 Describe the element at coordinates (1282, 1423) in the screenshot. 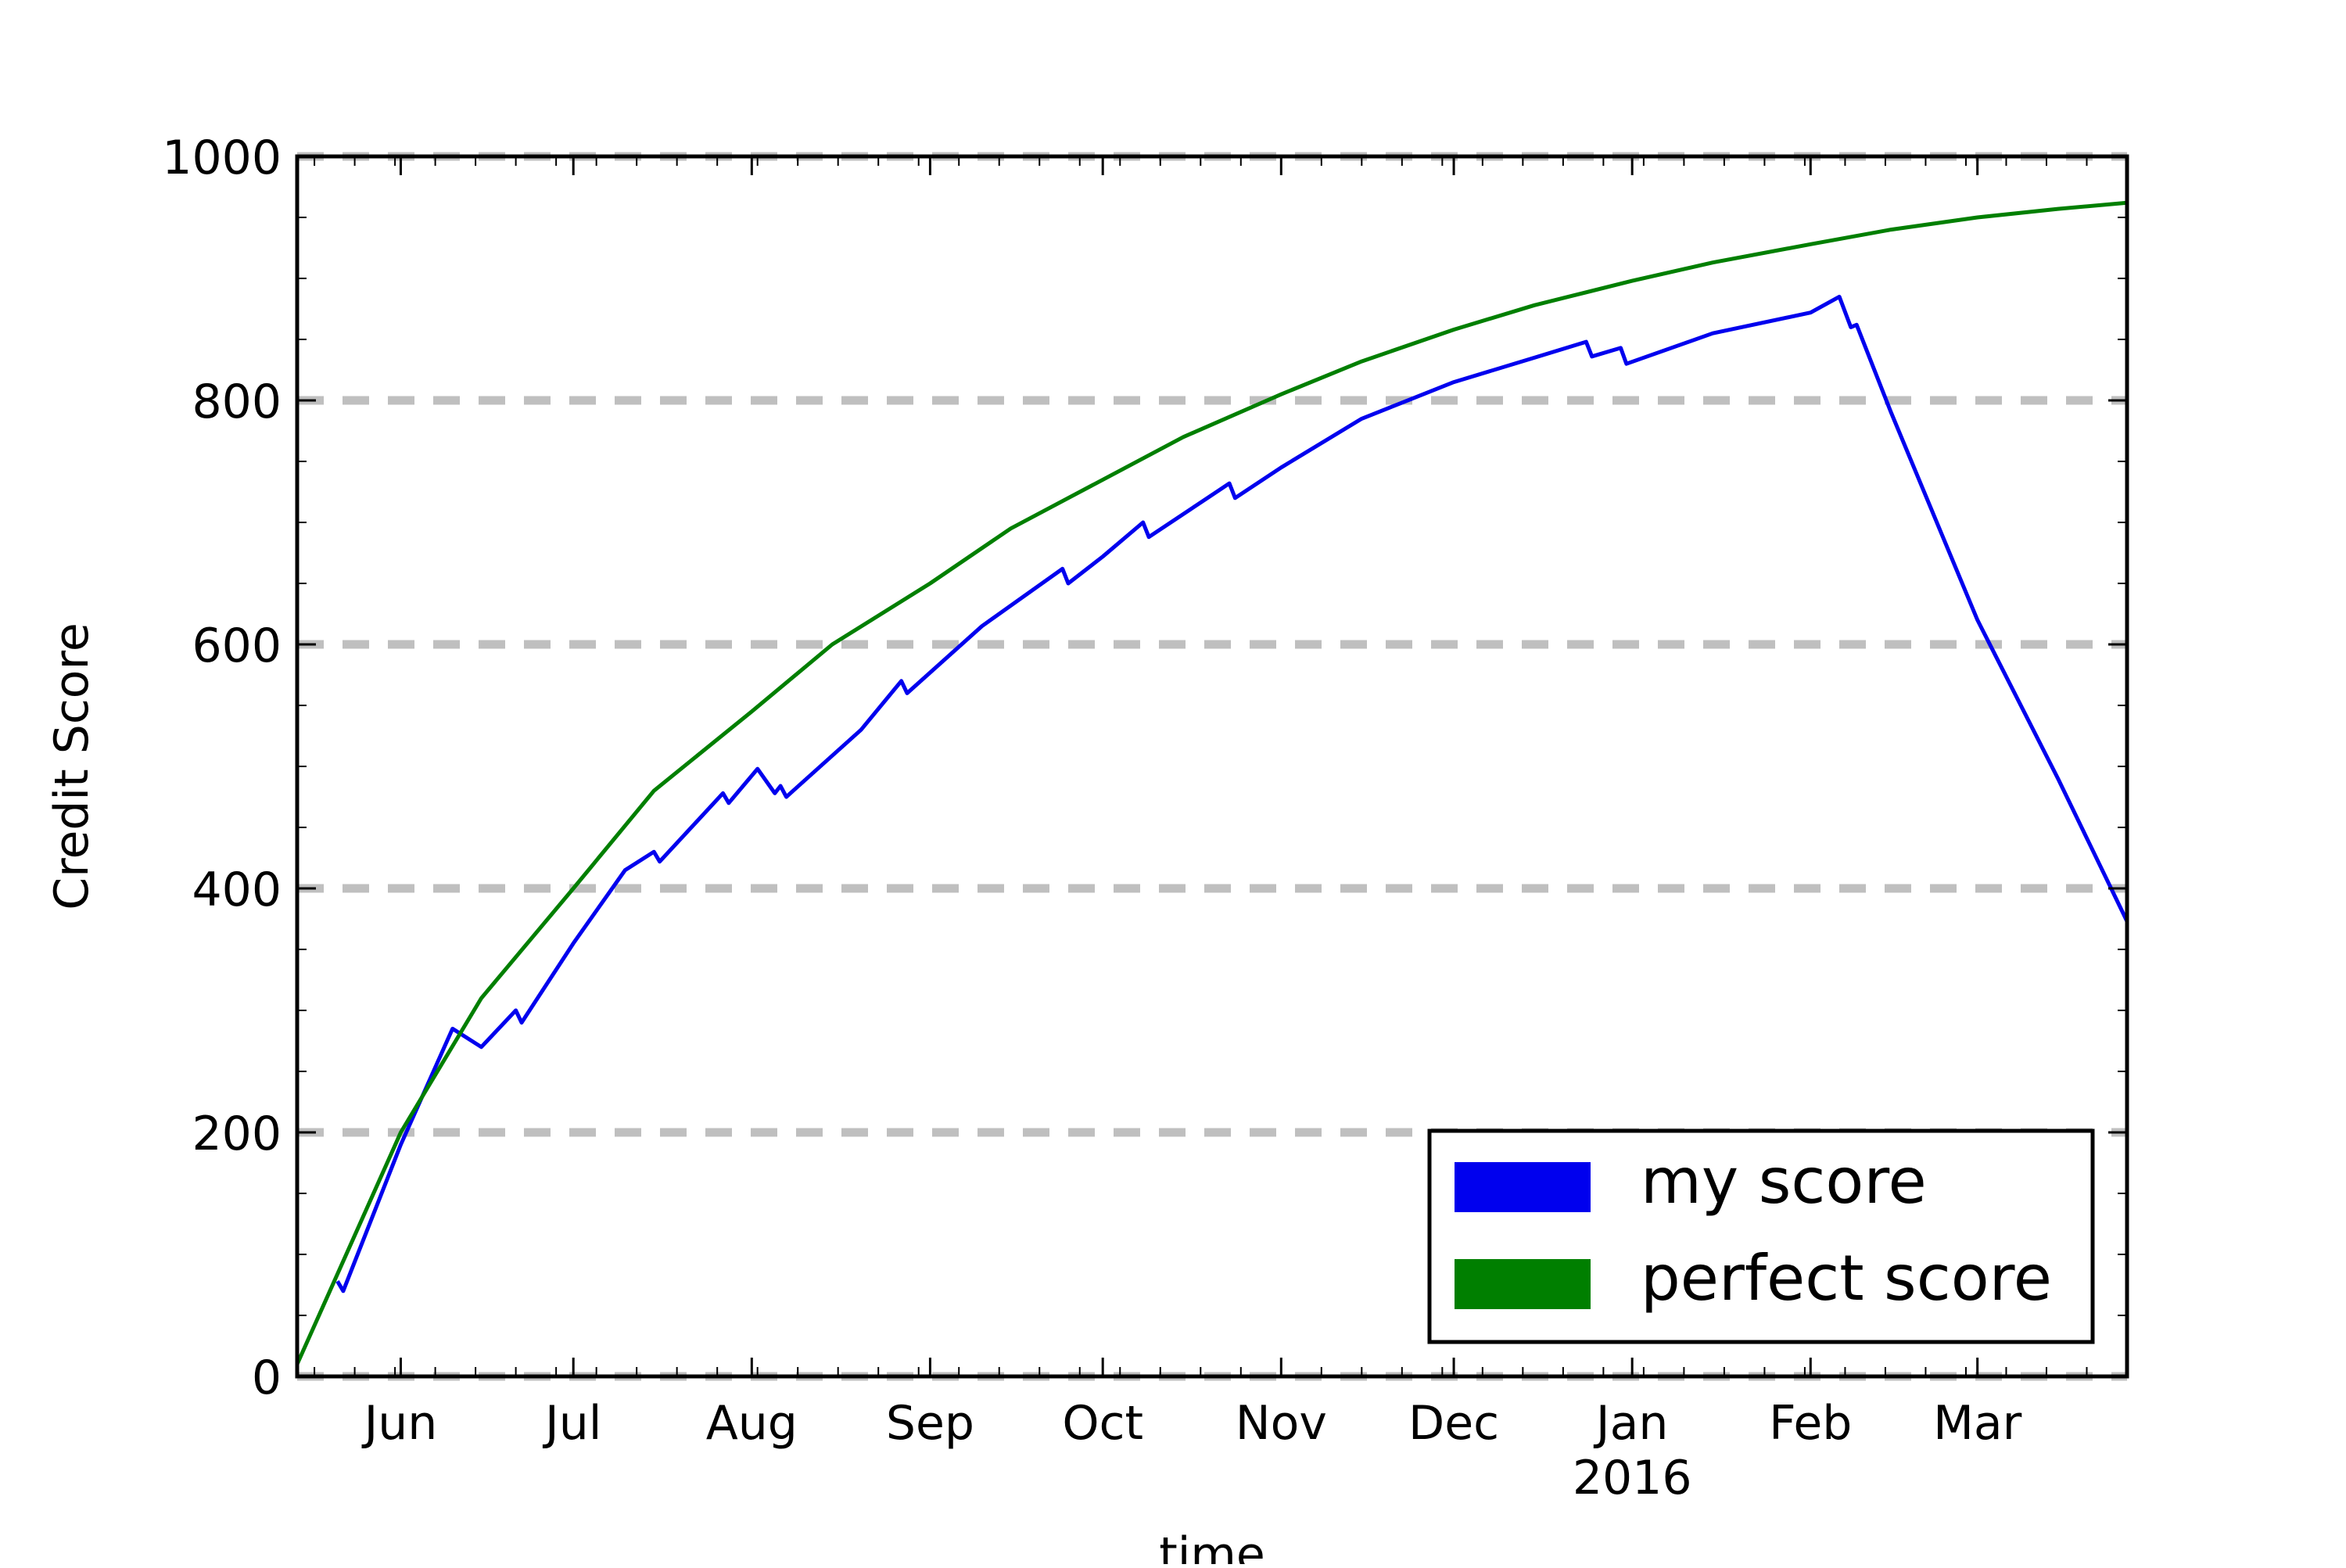

I see `x-tick-label: Nov` at that location.